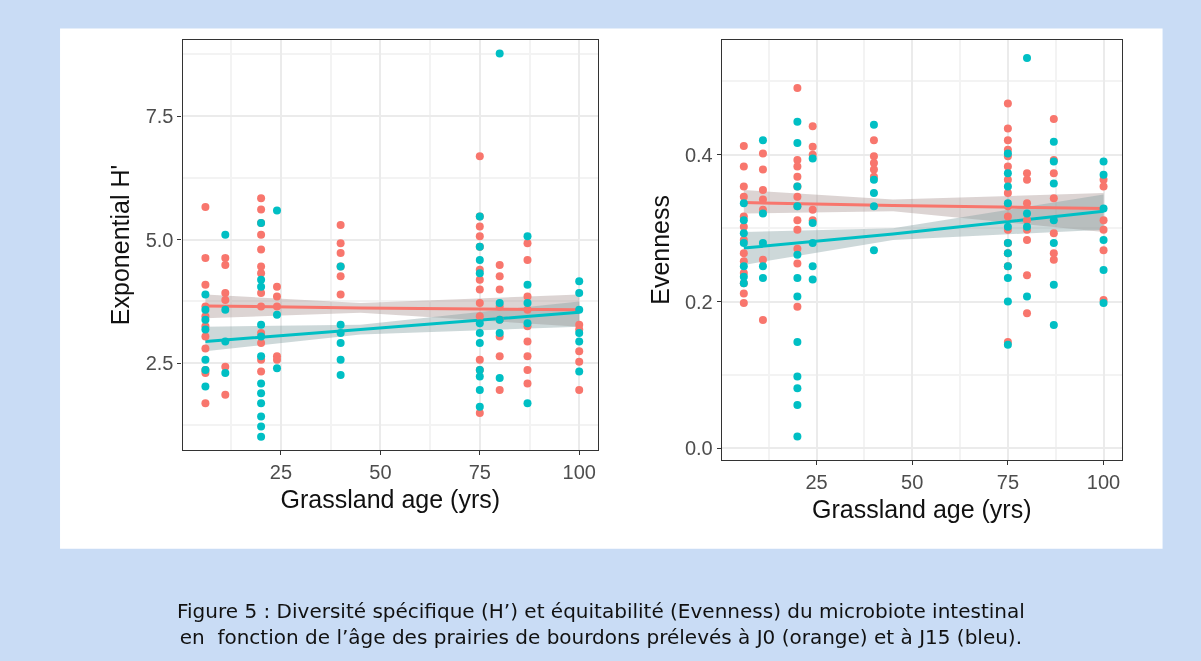  I want to click on y-tick-label: 2.5, so click(159, 363).